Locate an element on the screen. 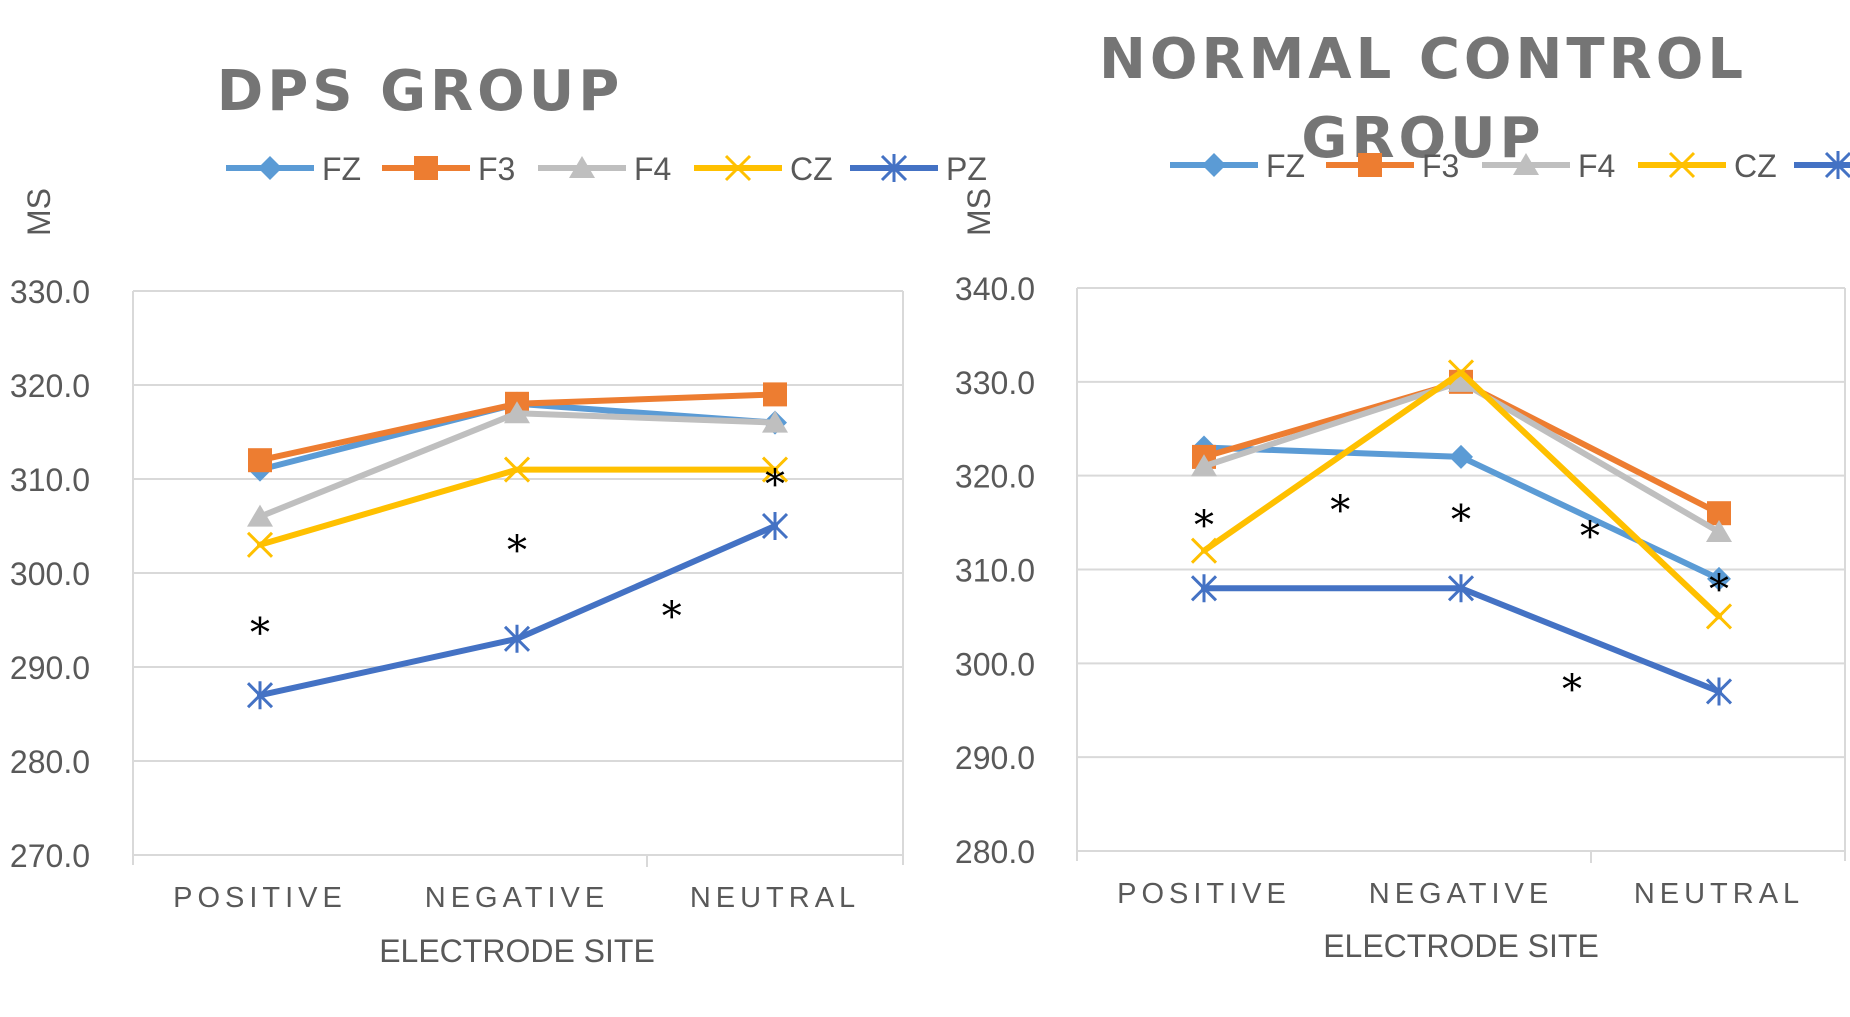 The height and width of the screenshot is (1017, 1850). chart-title: GROUP is located at coordinates (1422, 138).